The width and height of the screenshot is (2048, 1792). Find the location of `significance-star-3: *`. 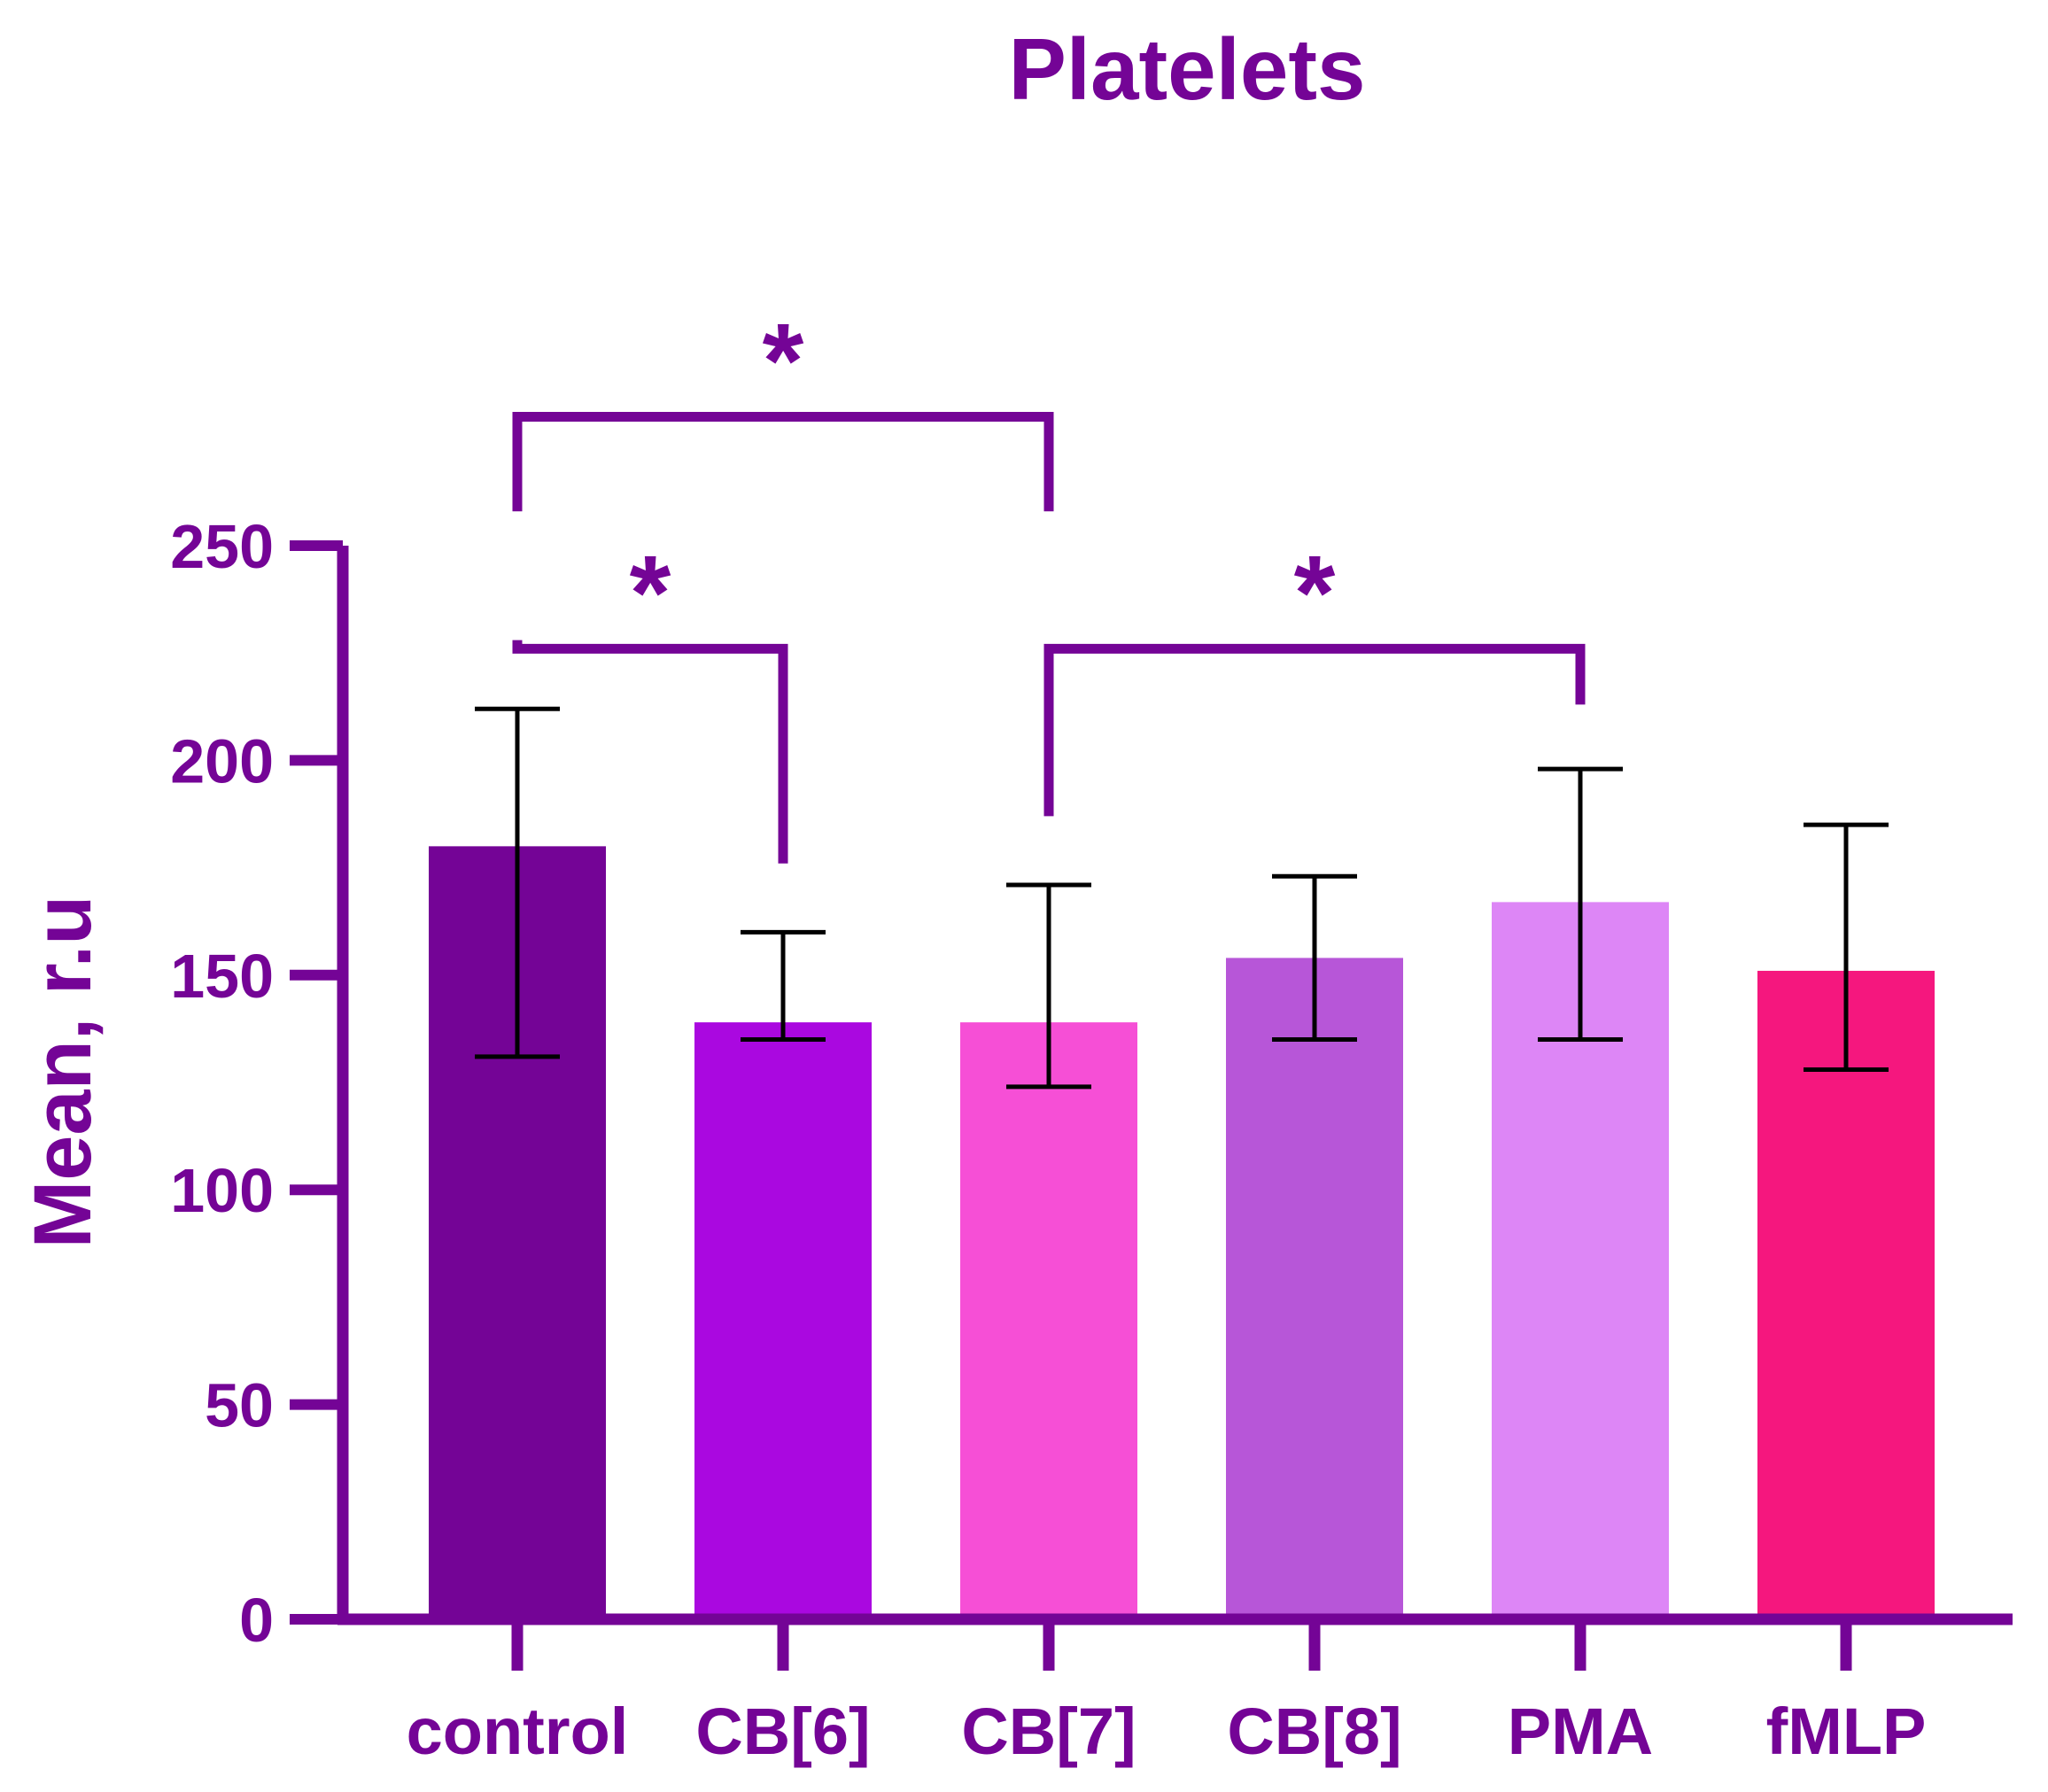

significance-star-3: * is located at coordinates (1315, 592).